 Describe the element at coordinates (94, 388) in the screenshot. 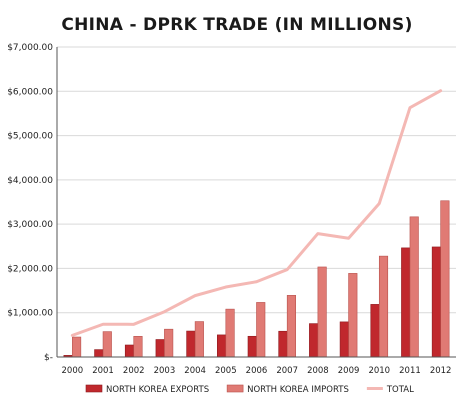

I see `legend-swatch-exports` at that location.